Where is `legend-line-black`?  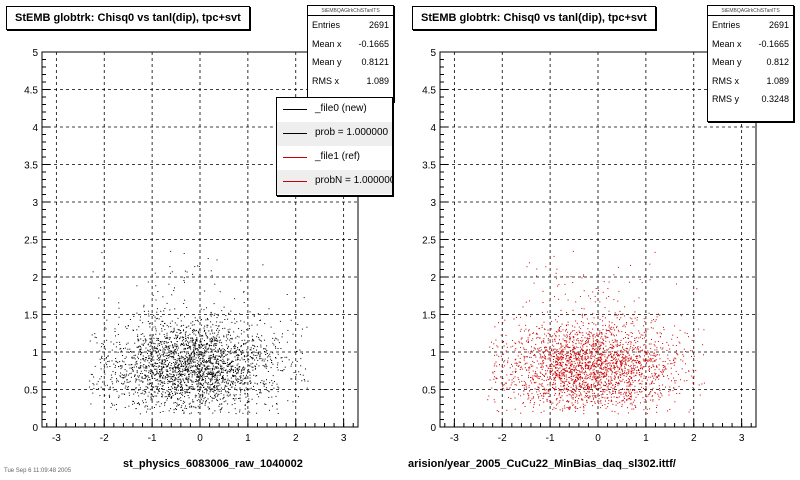
legend-line-black is located at coordinates (295, 109).